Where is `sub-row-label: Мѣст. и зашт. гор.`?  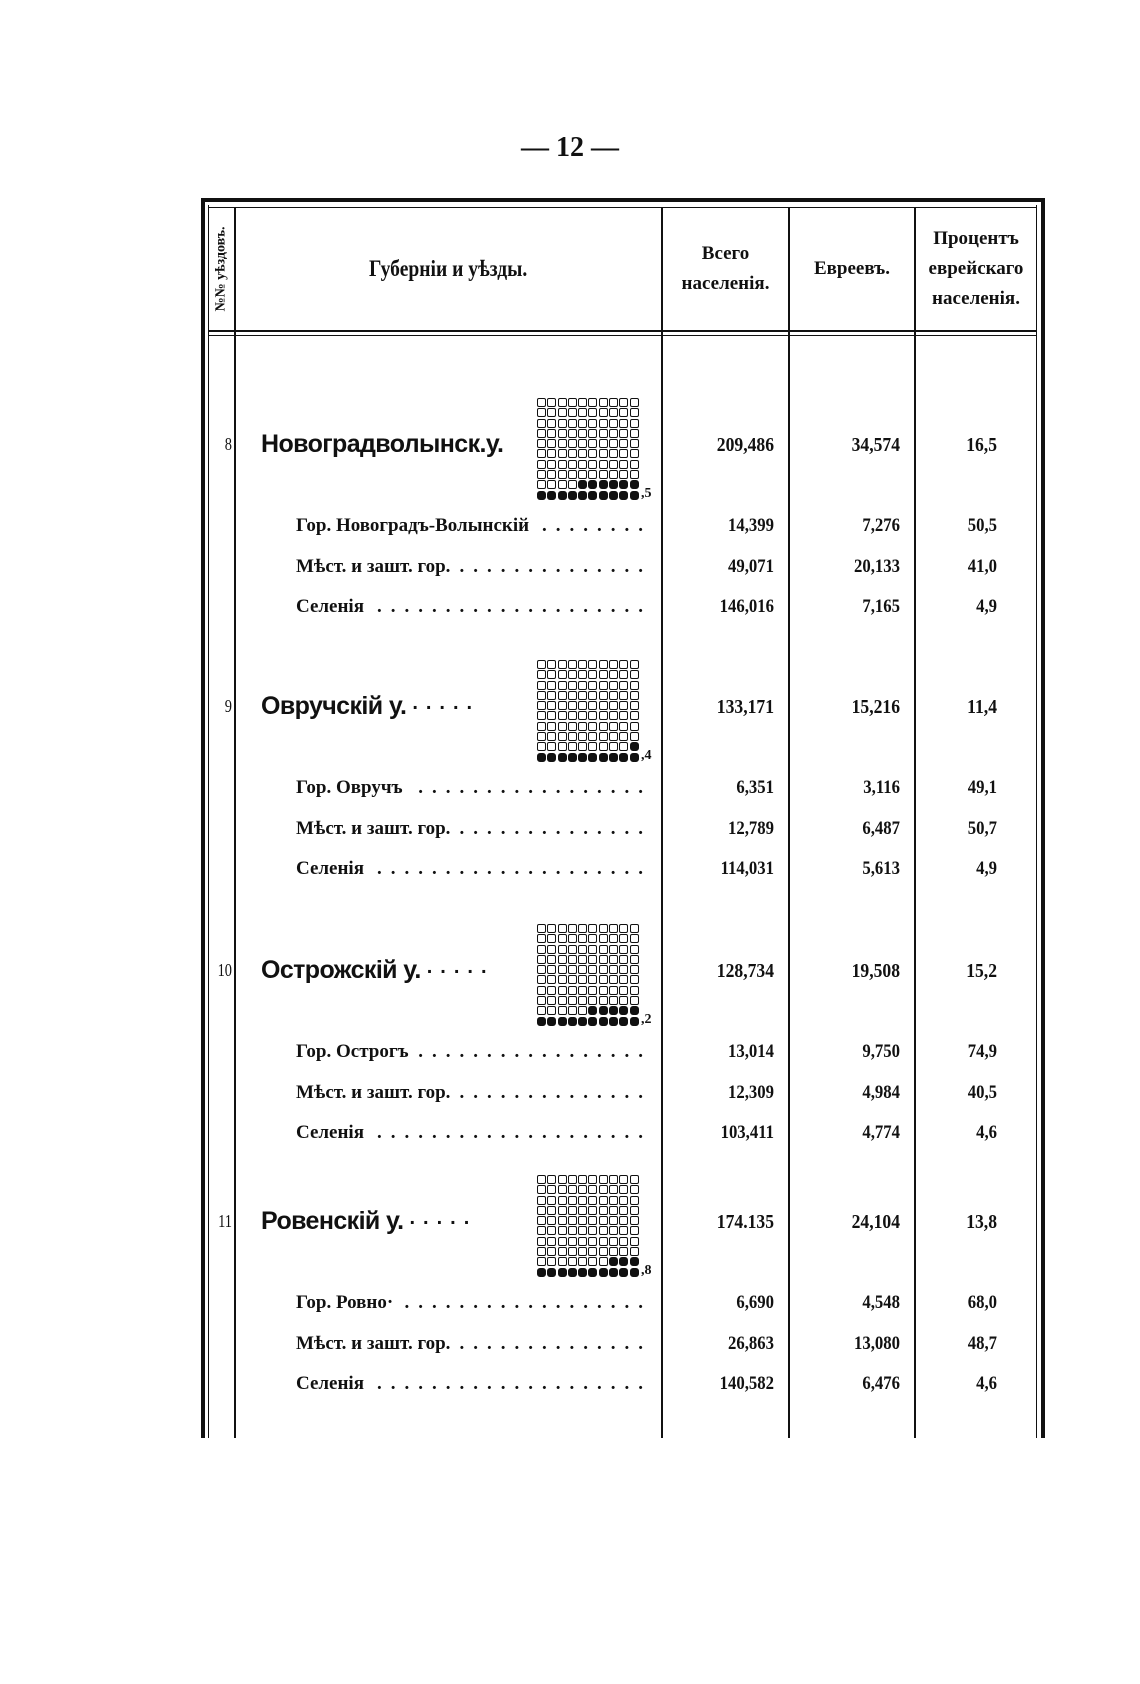 sub-row-label: Мѣст. и зашт. гор. is located at coordinates (373, 566).